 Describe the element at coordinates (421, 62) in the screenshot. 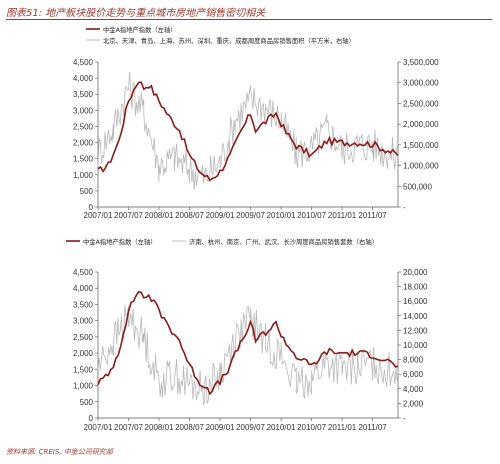

I see `right-tick-label: 3,500,000` at that location.